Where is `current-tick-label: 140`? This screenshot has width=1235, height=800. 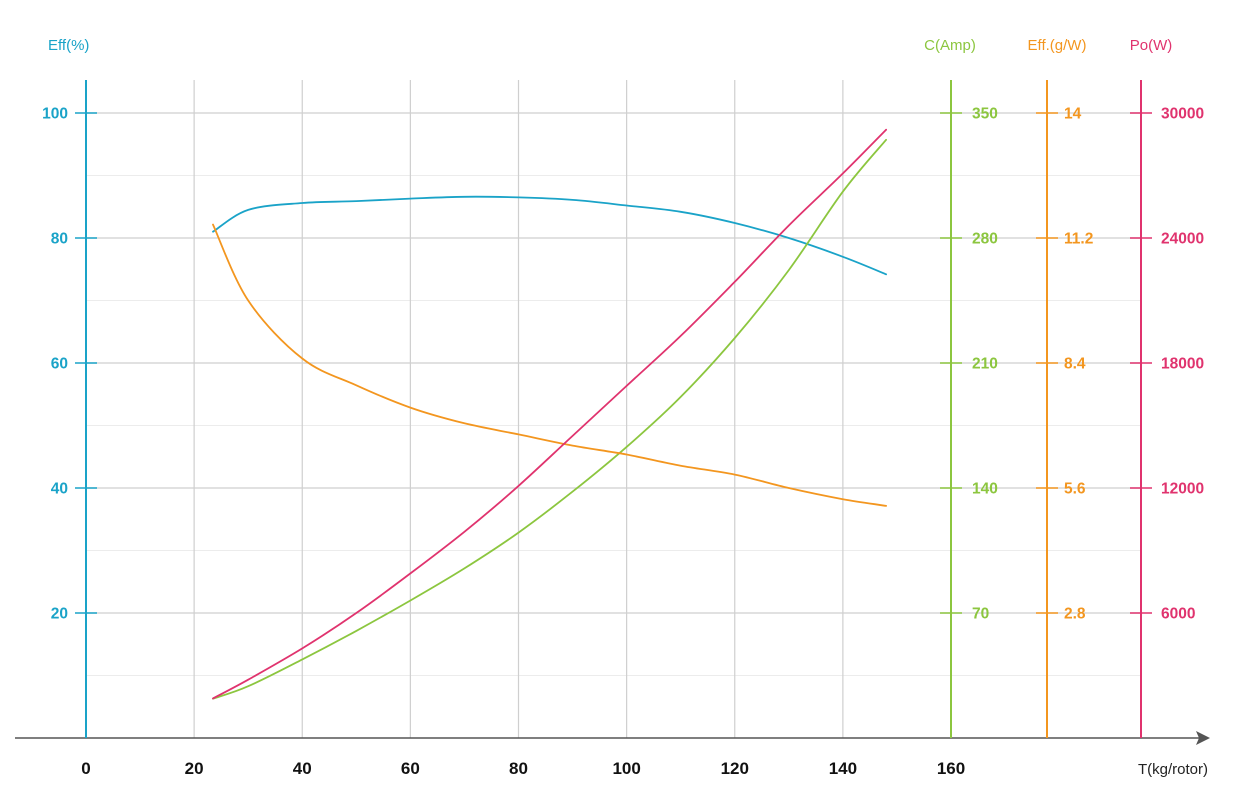
current-tick-label: 140 is located at coordinates (985, 489).